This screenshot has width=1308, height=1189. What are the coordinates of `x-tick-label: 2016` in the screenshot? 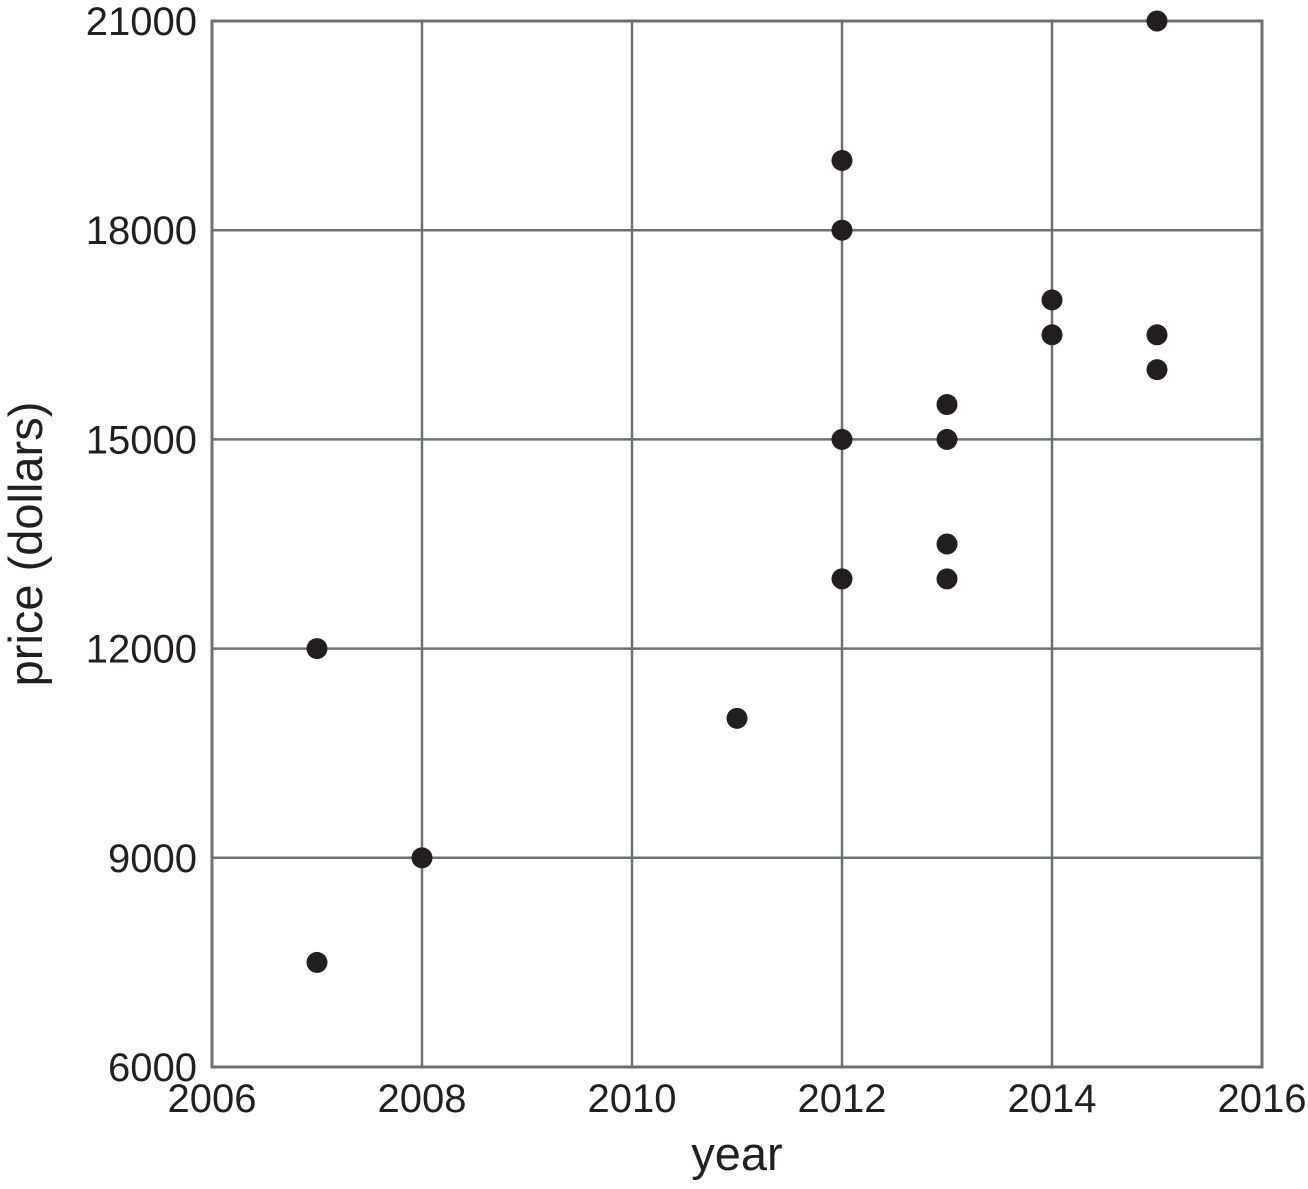 It's located at (1262, 1099).